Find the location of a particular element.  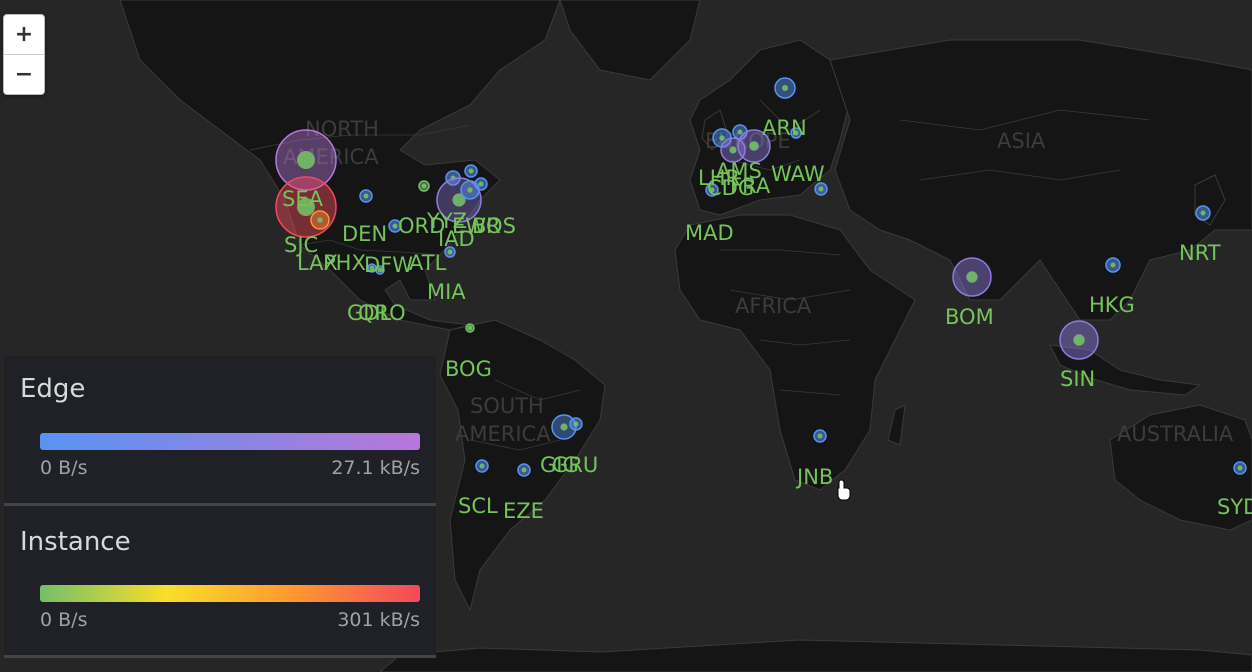

region-label: NORTH is located at coordinates (342, 129).